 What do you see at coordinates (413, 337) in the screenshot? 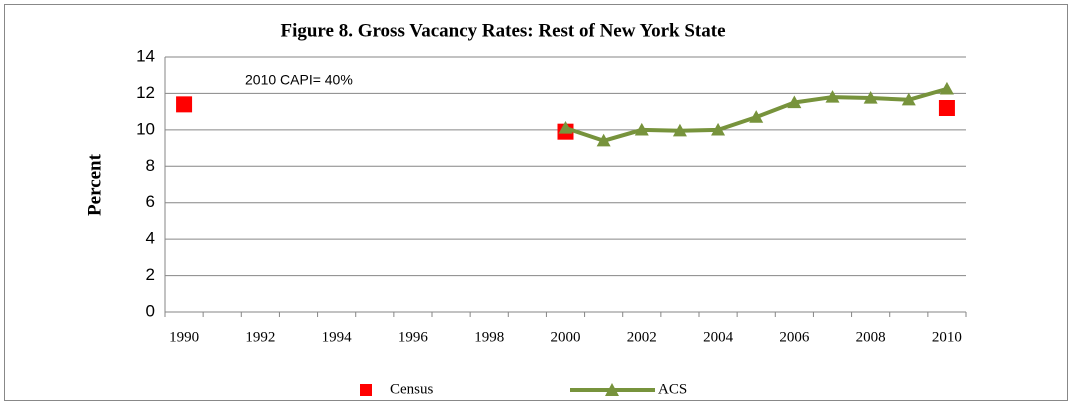
I see `x-tick-label: 1996` at bounding box center [413, 337].